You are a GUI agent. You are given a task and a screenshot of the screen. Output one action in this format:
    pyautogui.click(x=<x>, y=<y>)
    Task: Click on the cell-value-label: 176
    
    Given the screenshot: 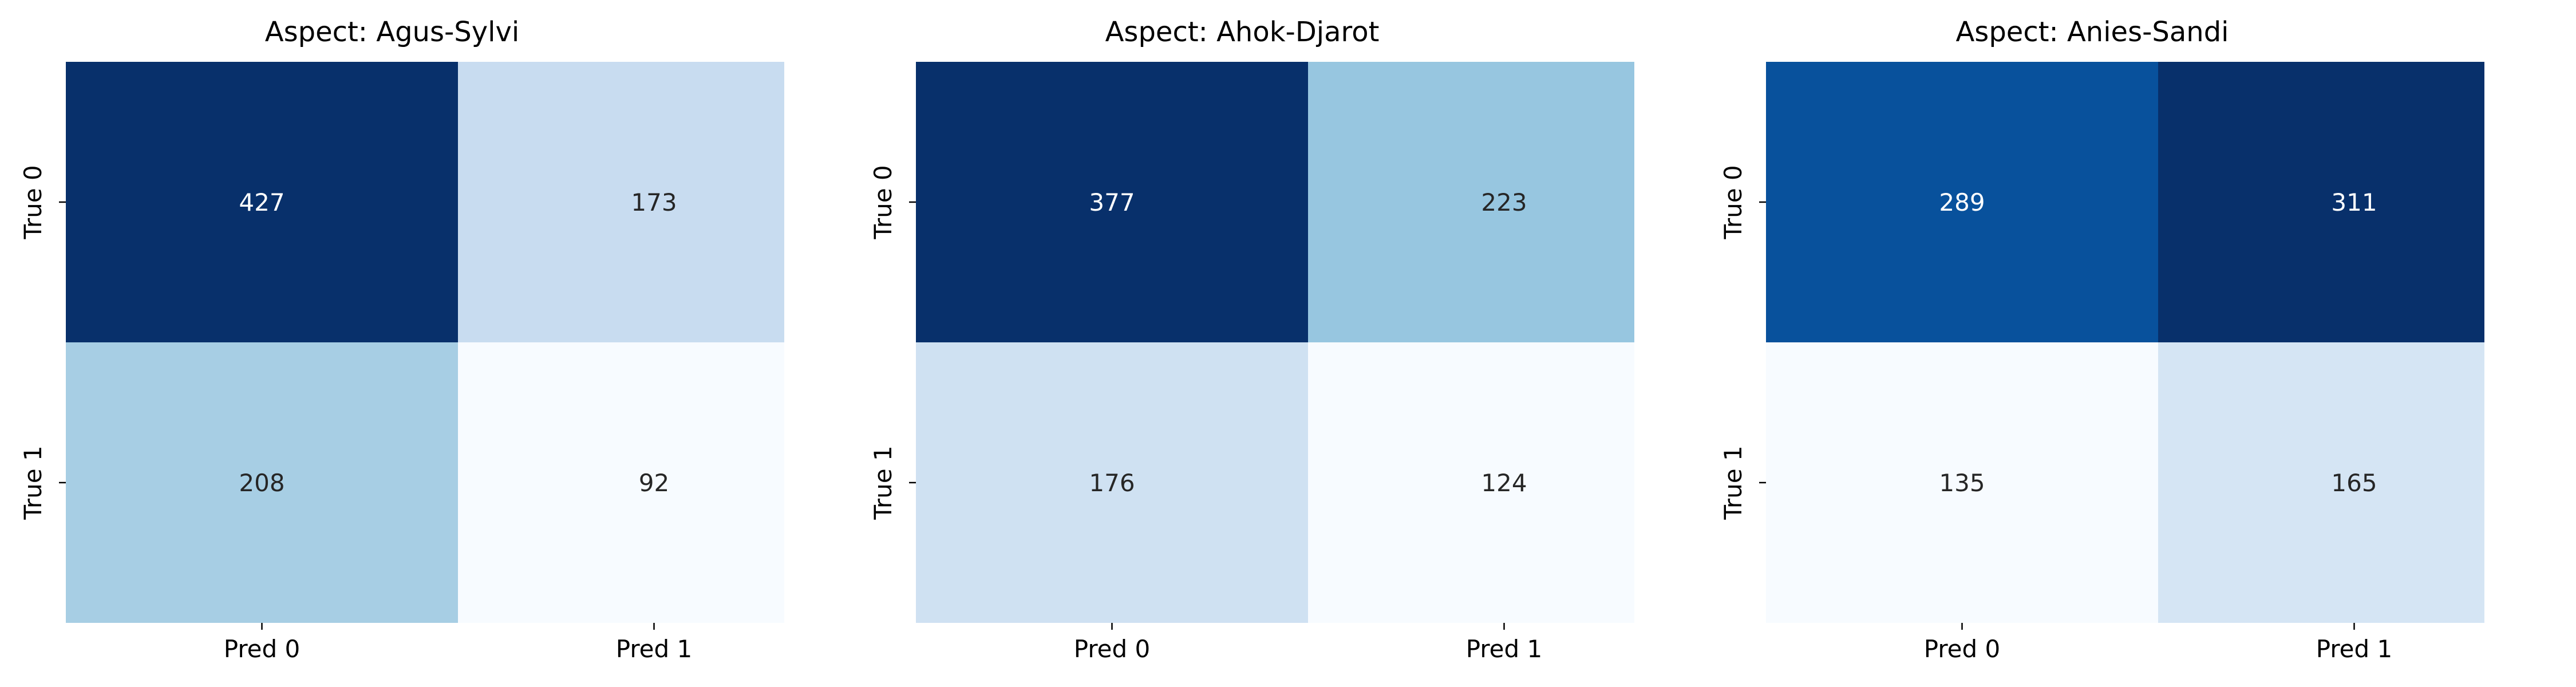 What is the action you would take?
    pyautogui.click(x=1112, y=483)
    